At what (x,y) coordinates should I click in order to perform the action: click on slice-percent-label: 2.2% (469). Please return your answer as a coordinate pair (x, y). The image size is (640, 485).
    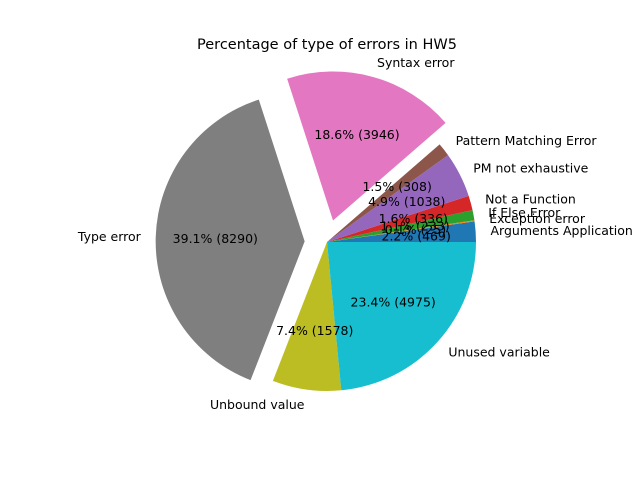
    Looking at the image, I should click on (416, 235).